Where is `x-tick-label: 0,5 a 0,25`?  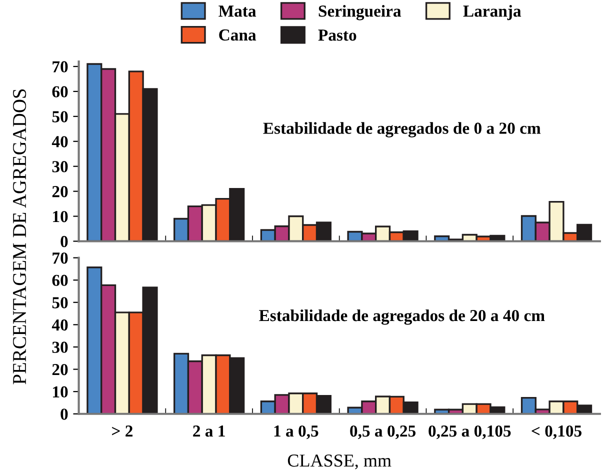 x-tick-label: 0,5 a 0,25 is located at coordinates (383, 432).